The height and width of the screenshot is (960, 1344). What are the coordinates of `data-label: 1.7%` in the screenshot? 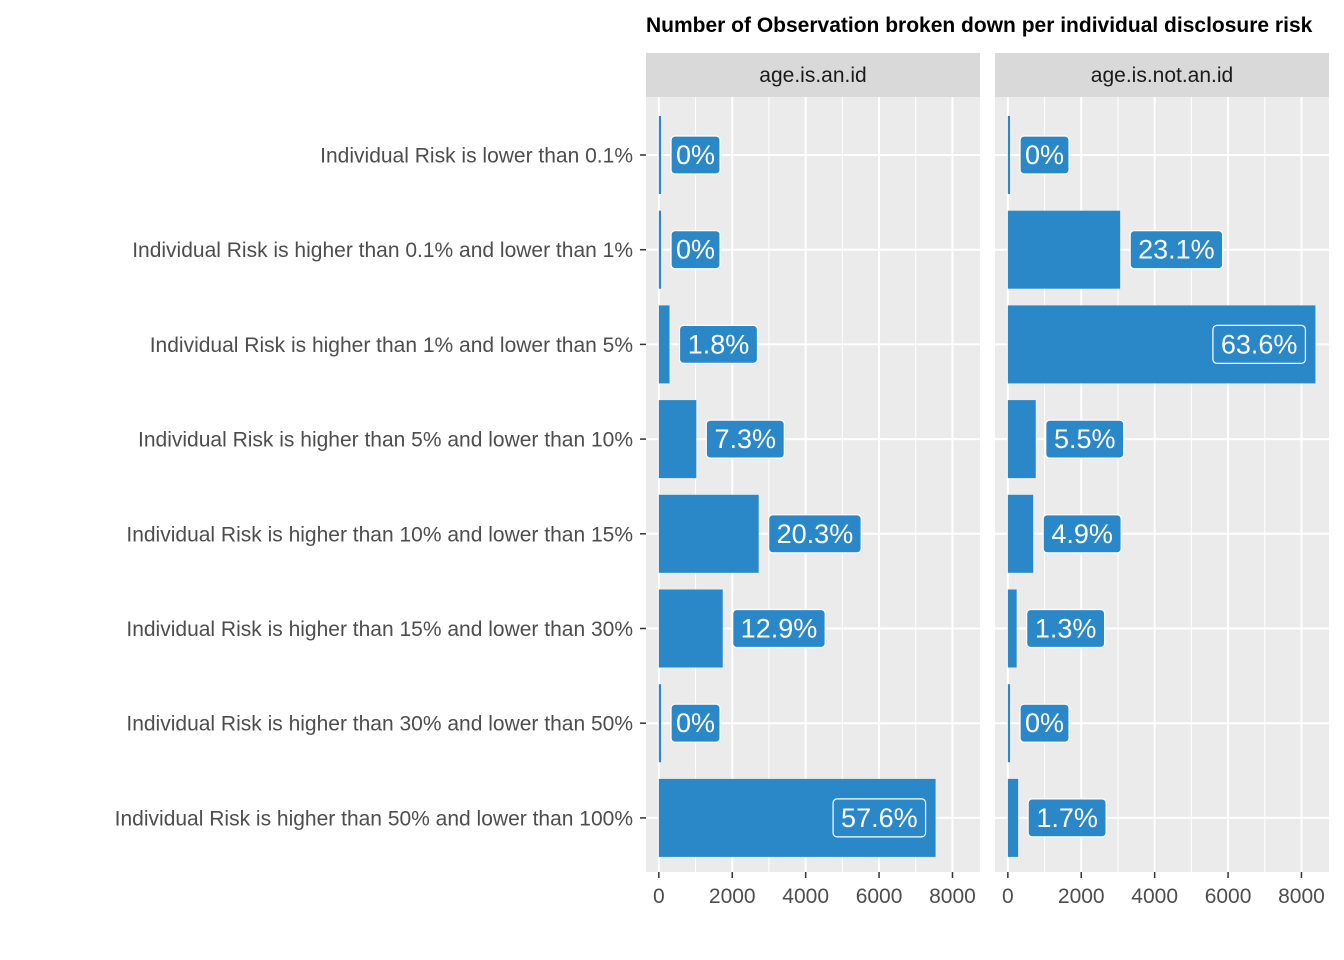 It's located at (1067, 818).